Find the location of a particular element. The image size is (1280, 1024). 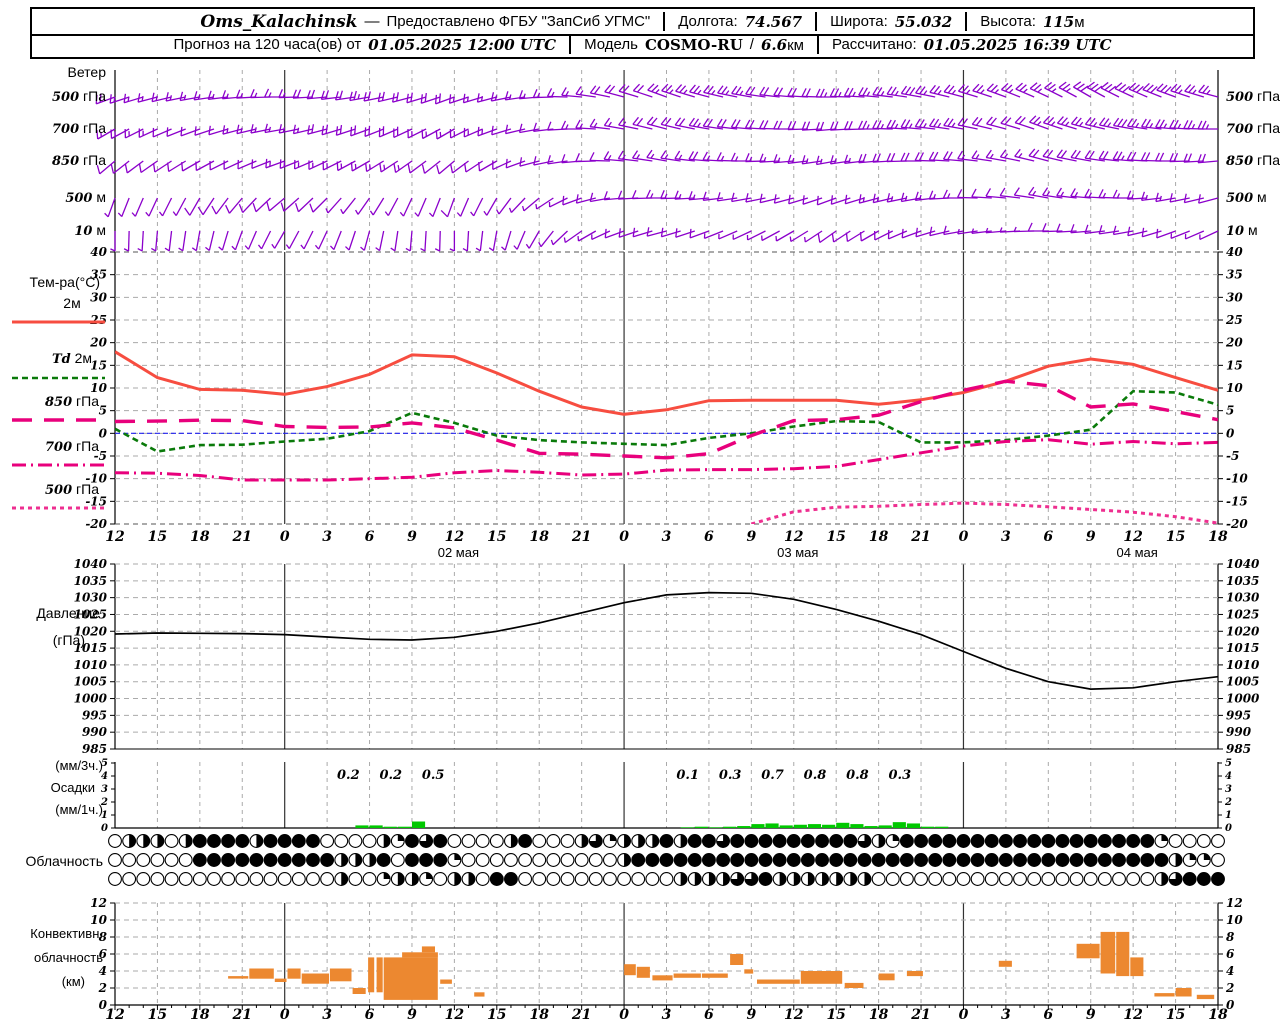

wind-barbs-layer is located at coordinates (657, 166).